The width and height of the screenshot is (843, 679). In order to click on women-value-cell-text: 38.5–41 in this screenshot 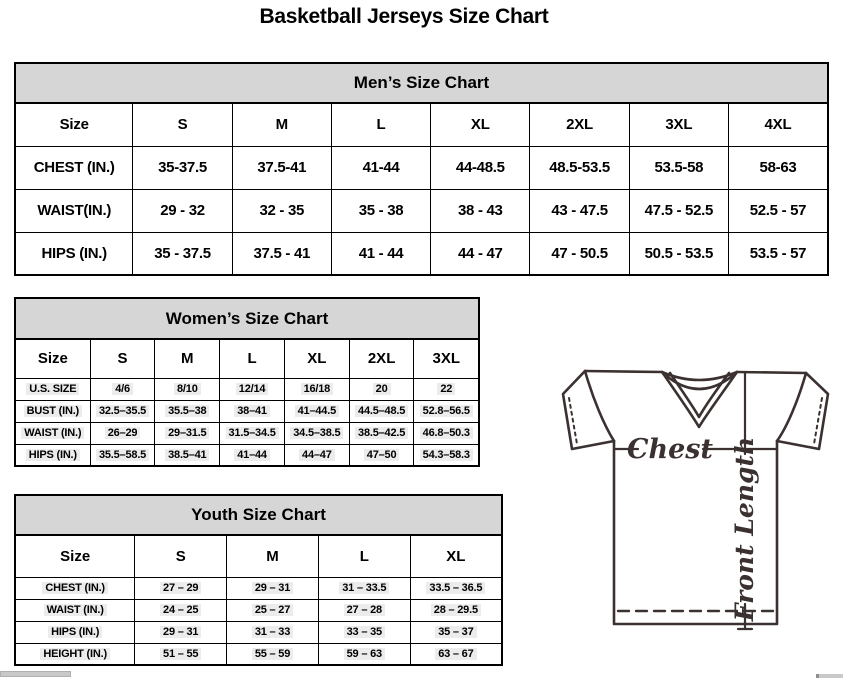, I will do `click(187, 454)`.